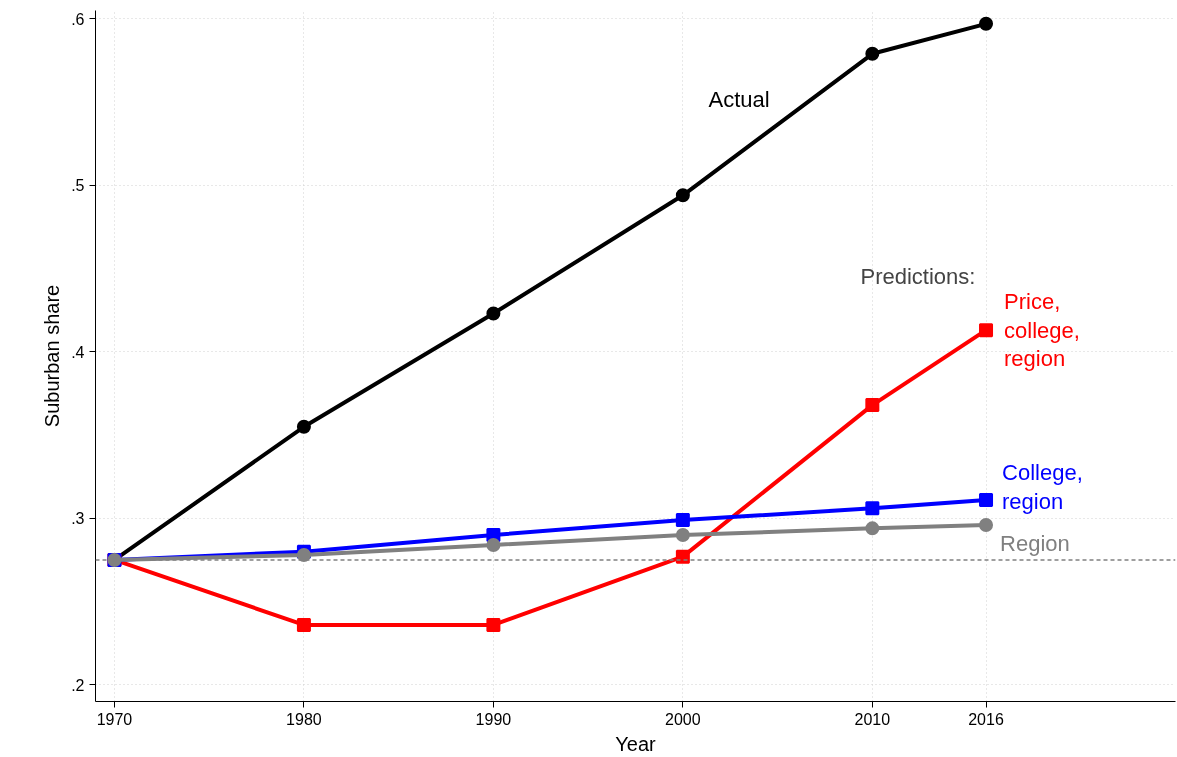  I want to click on x-tick-label: 1990, so click(493, 719).